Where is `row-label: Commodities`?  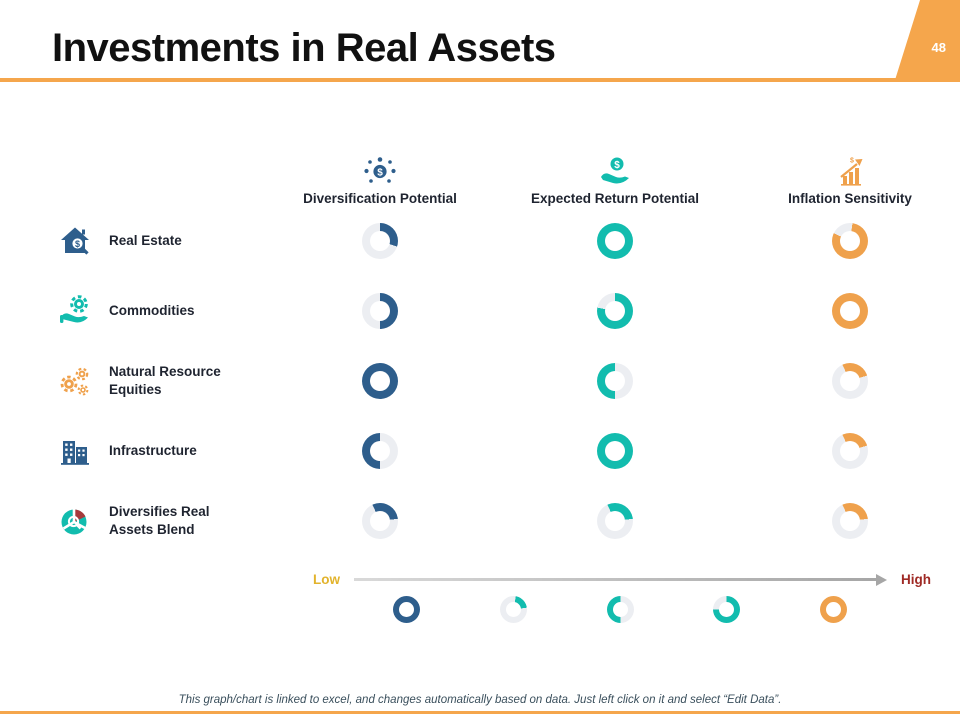
row-label: Commodities is located at coordinates (152, 311).